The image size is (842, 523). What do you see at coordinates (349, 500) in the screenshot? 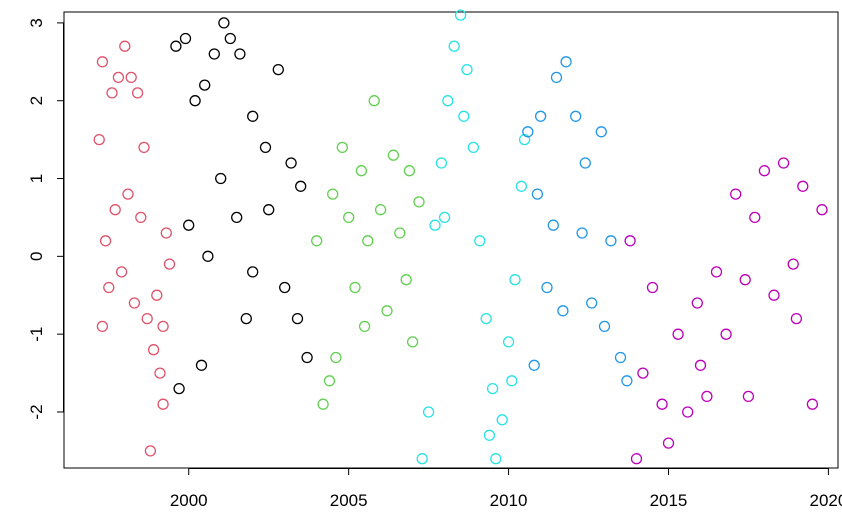
I see `x-tick-label: 2005` at bounding box center [349, 500].